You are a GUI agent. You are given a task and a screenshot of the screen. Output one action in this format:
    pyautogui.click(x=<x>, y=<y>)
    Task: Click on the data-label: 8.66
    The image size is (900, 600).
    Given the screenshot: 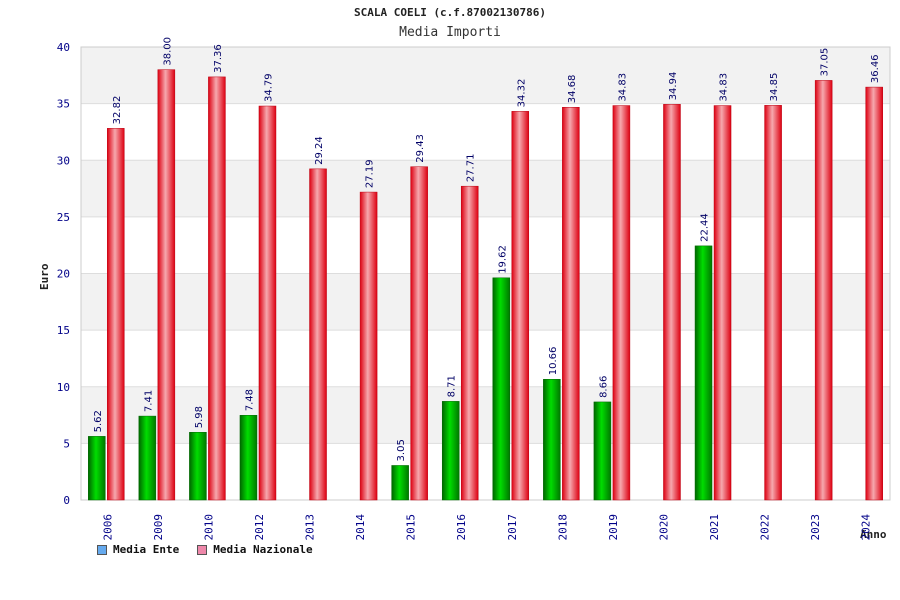 What is the action you would take?
    pyautogui.click(x=603, y=387)
    